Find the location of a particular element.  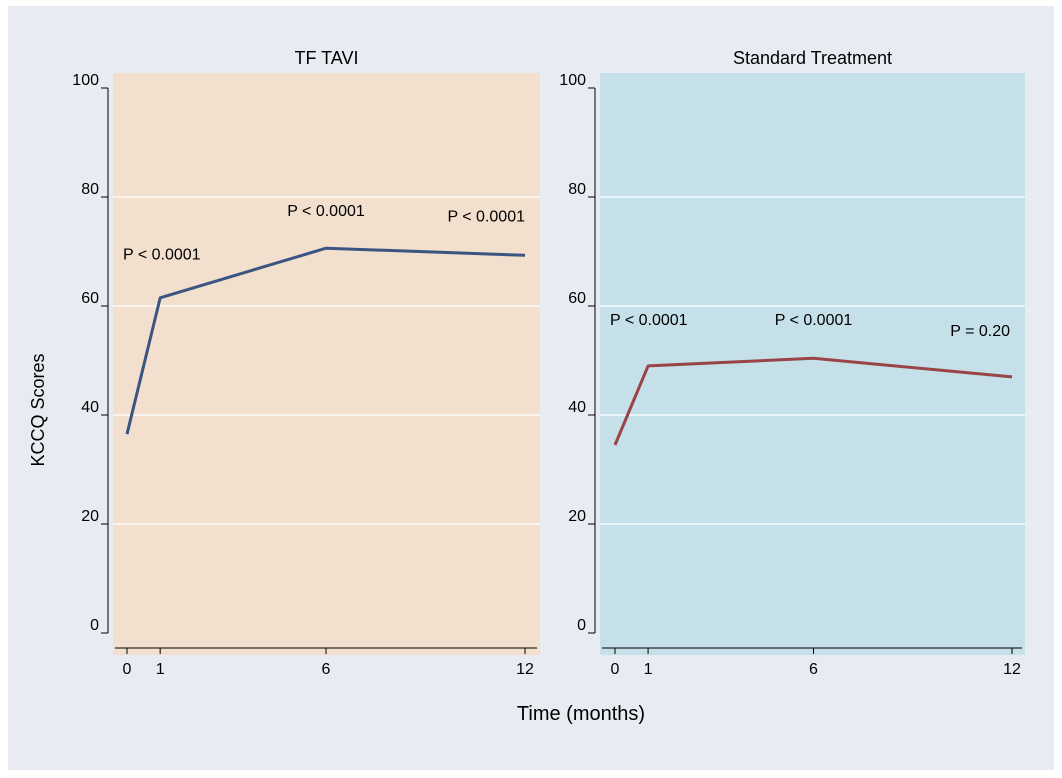

x-axis-label: Time (months) is located at coordinates (581, 714).